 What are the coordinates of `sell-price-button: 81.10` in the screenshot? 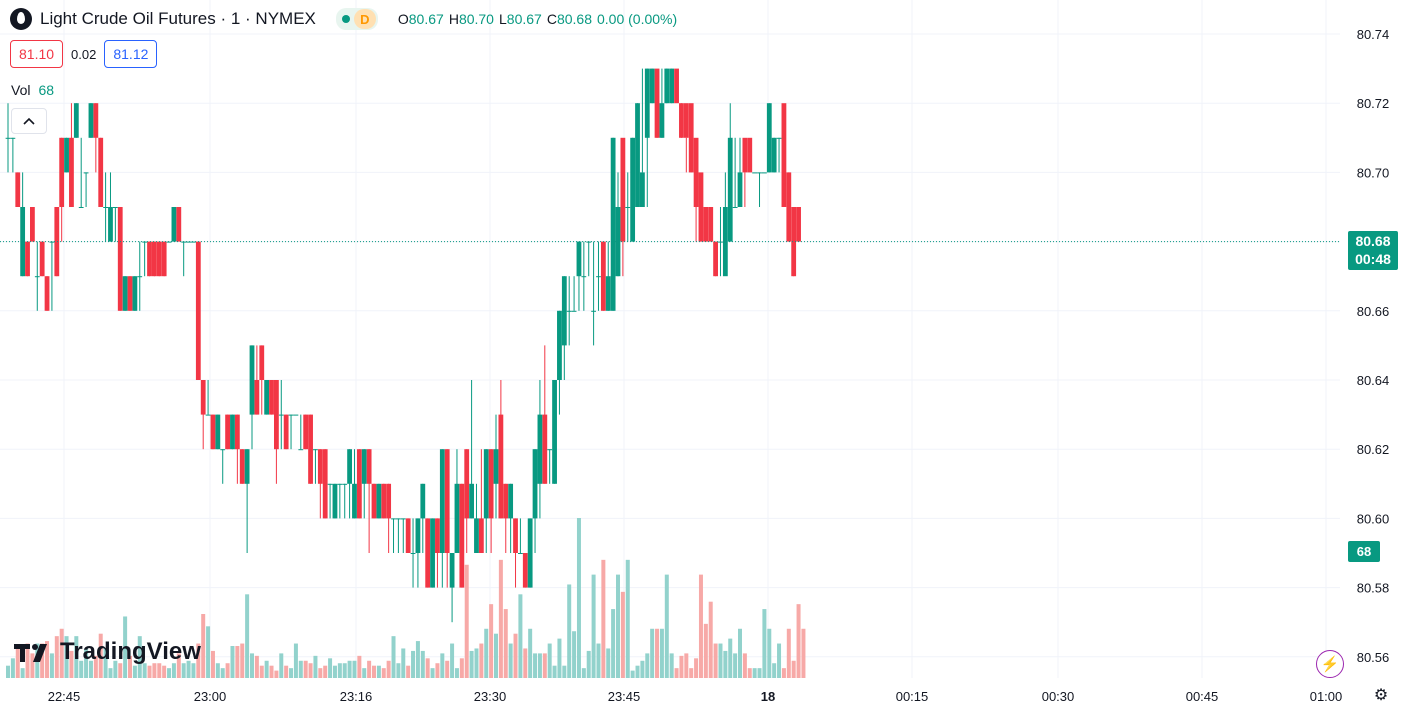 It's located at (37, 54).